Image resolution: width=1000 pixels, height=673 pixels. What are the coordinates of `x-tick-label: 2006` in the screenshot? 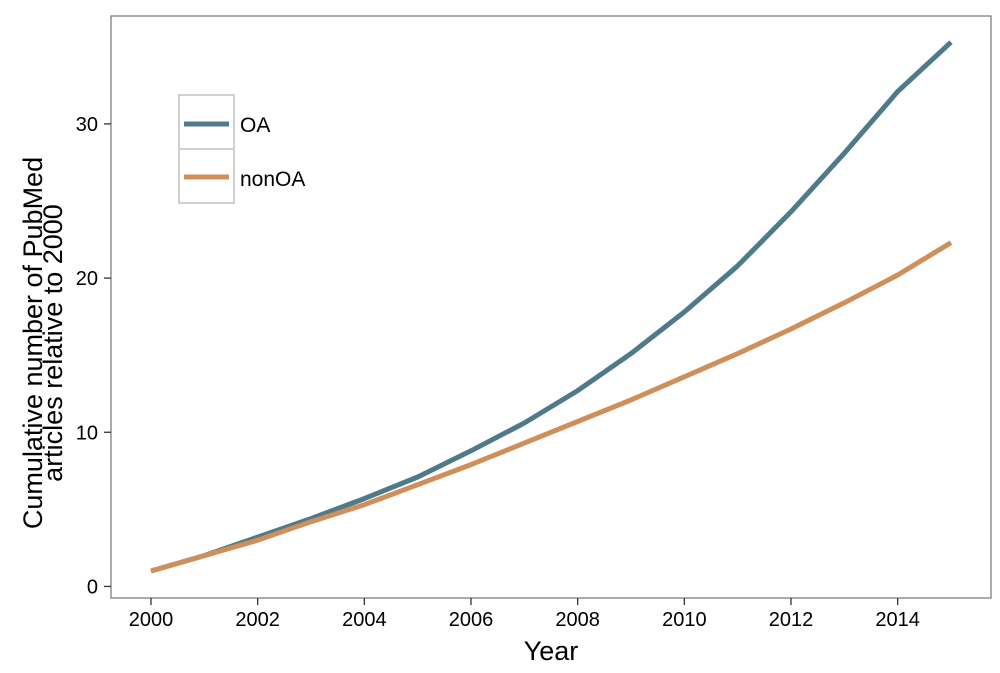 It's located at (471, 620).